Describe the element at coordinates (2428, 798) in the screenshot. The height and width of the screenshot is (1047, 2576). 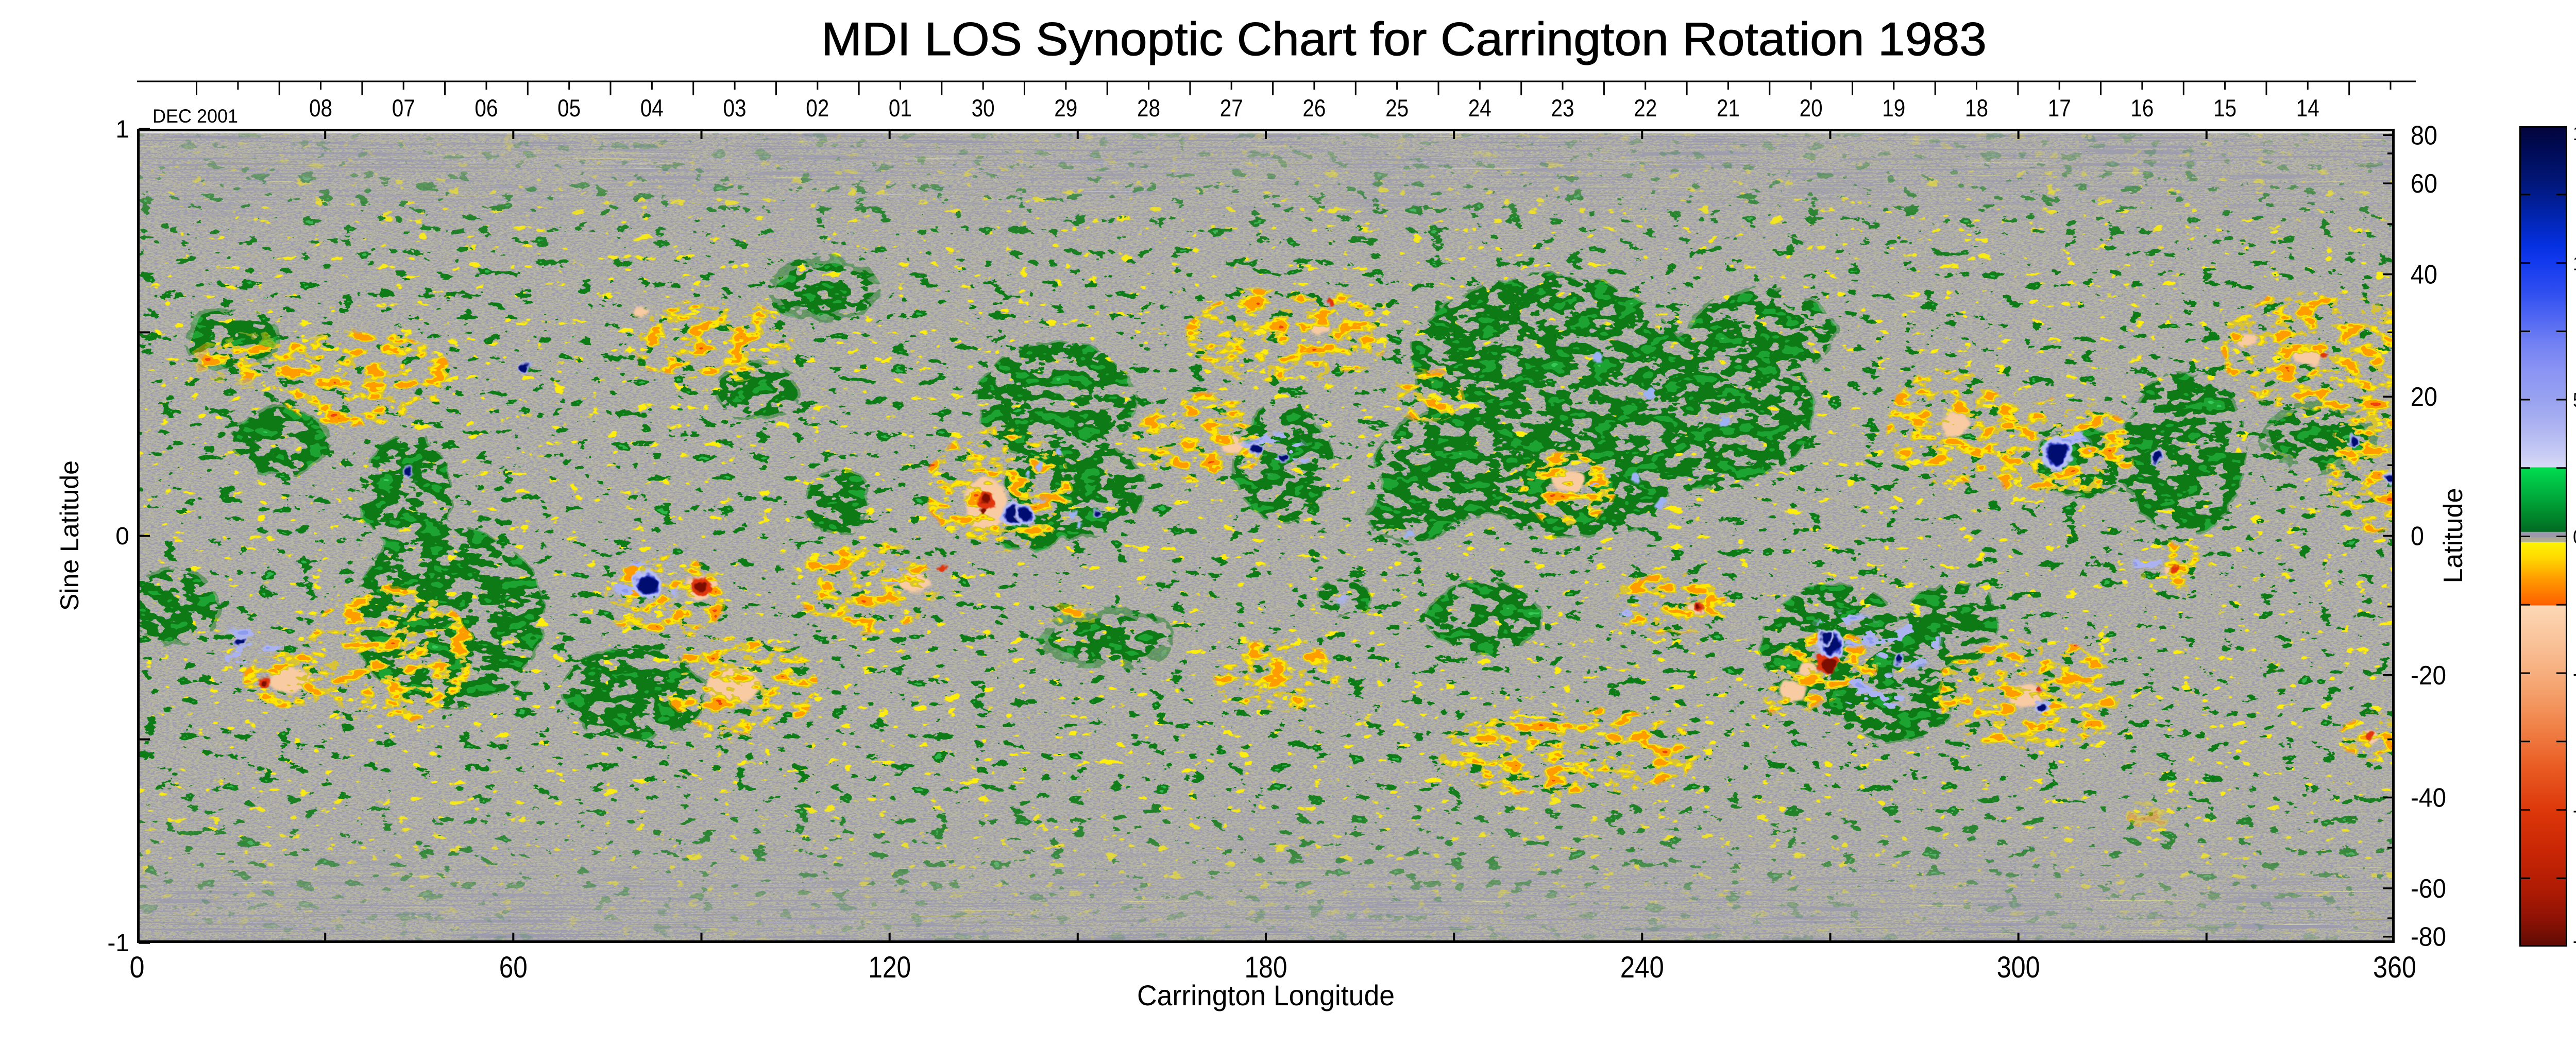
I see `svg-text: -40` at that location.